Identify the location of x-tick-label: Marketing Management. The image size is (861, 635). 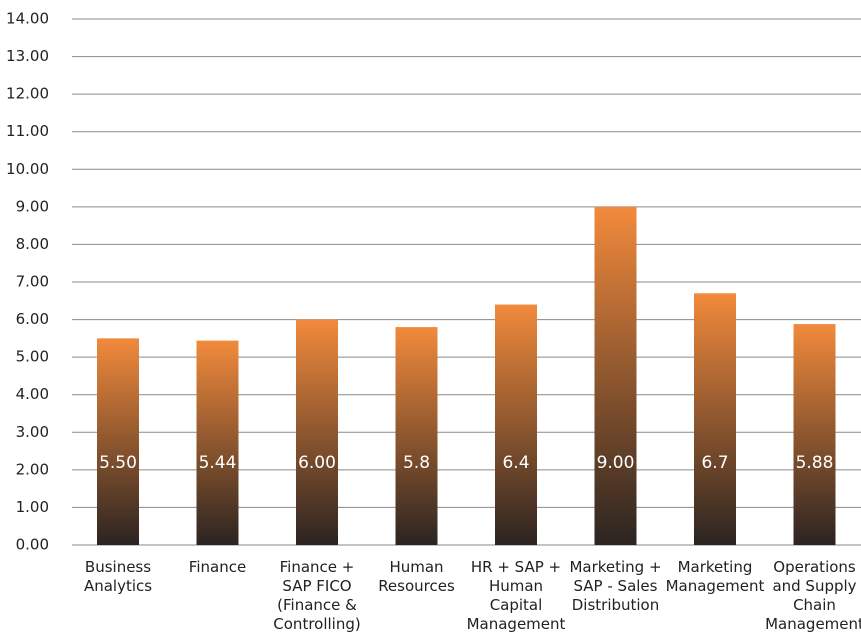
(715, 576).